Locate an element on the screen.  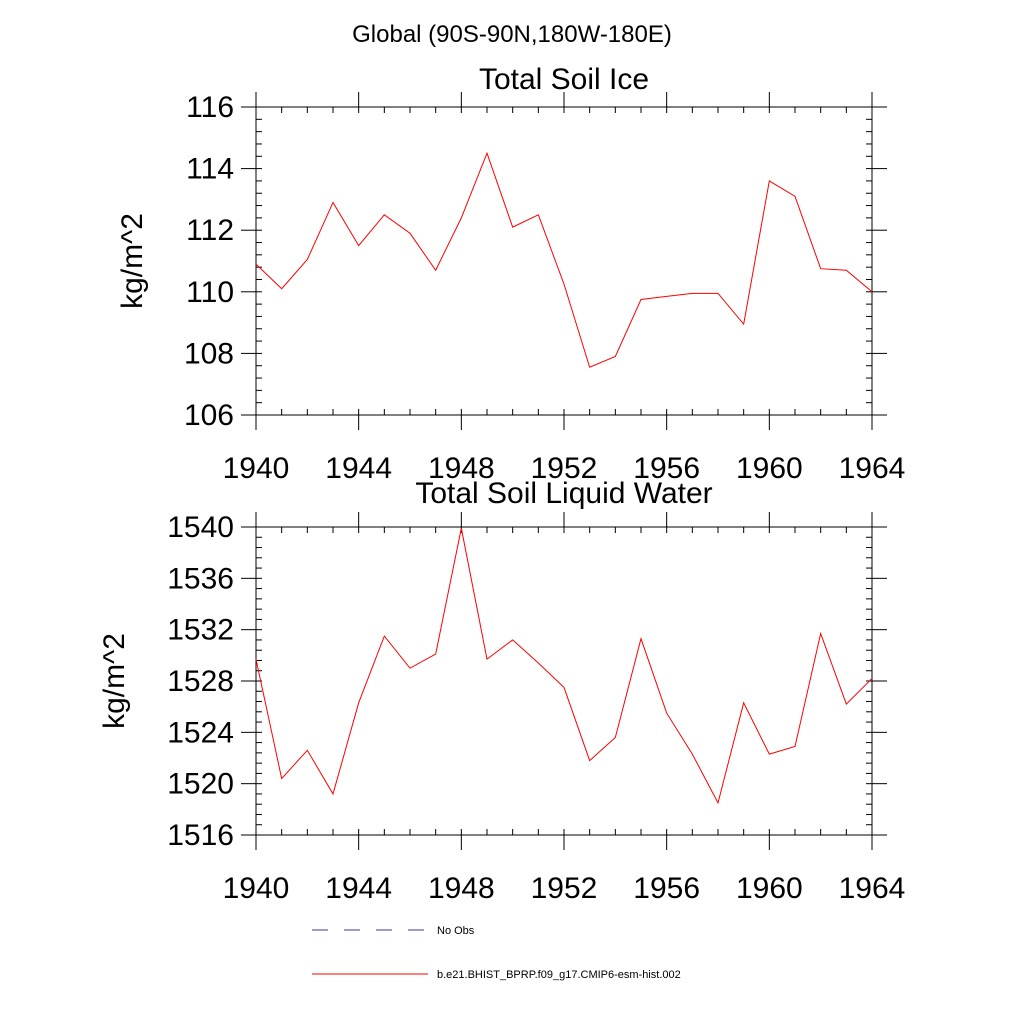
soil-ice-x-tick-label: 1960 is located at coordinates (769, 468).